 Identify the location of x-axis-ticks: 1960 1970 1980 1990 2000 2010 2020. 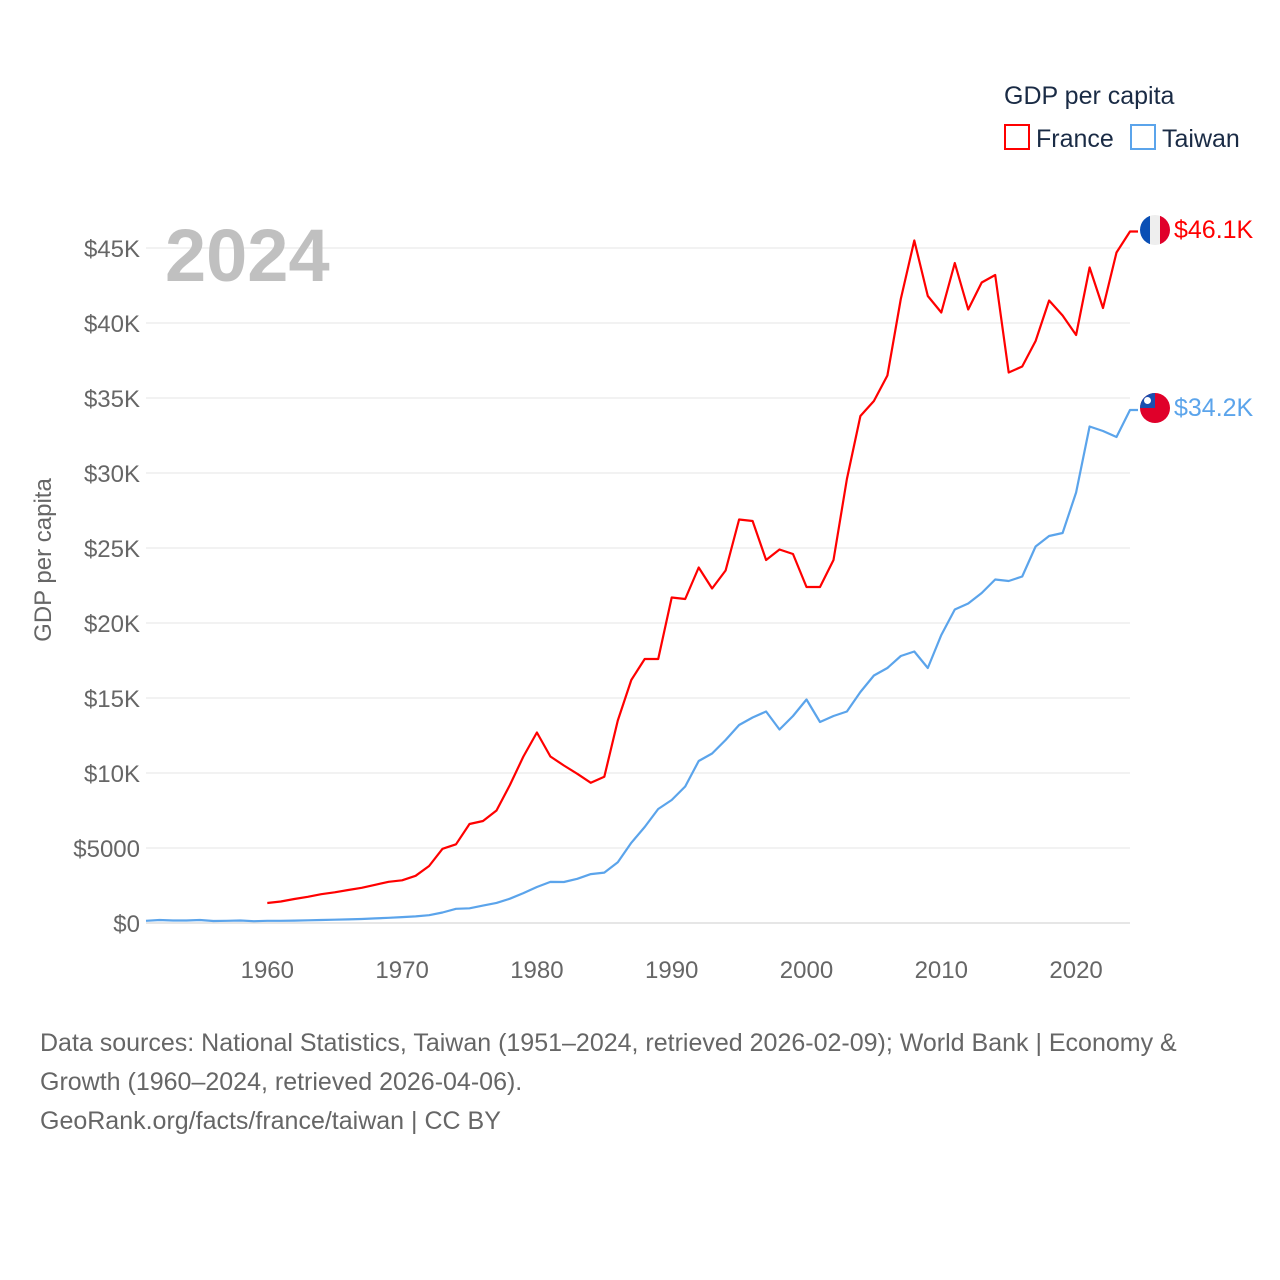
(672, 970).